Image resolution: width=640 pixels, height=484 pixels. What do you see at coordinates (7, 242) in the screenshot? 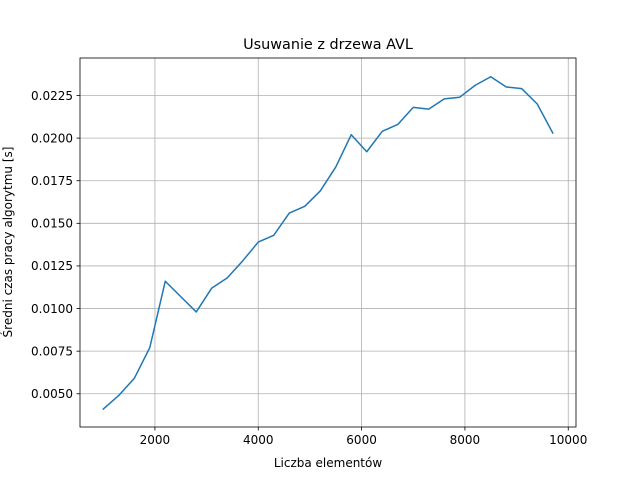
I see `y-axis-label: Średni czas pracy algorytmu [s]` at bounding box center [7, 242].